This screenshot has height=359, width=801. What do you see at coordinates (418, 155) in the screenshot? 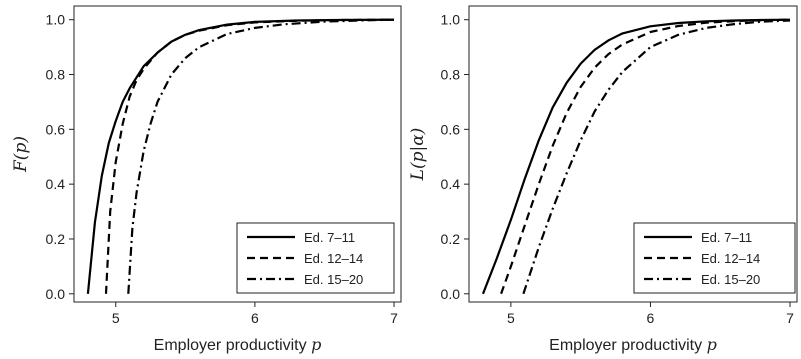
I see `y-axis-title: L(p|α)` at bounding box center [418, 155].